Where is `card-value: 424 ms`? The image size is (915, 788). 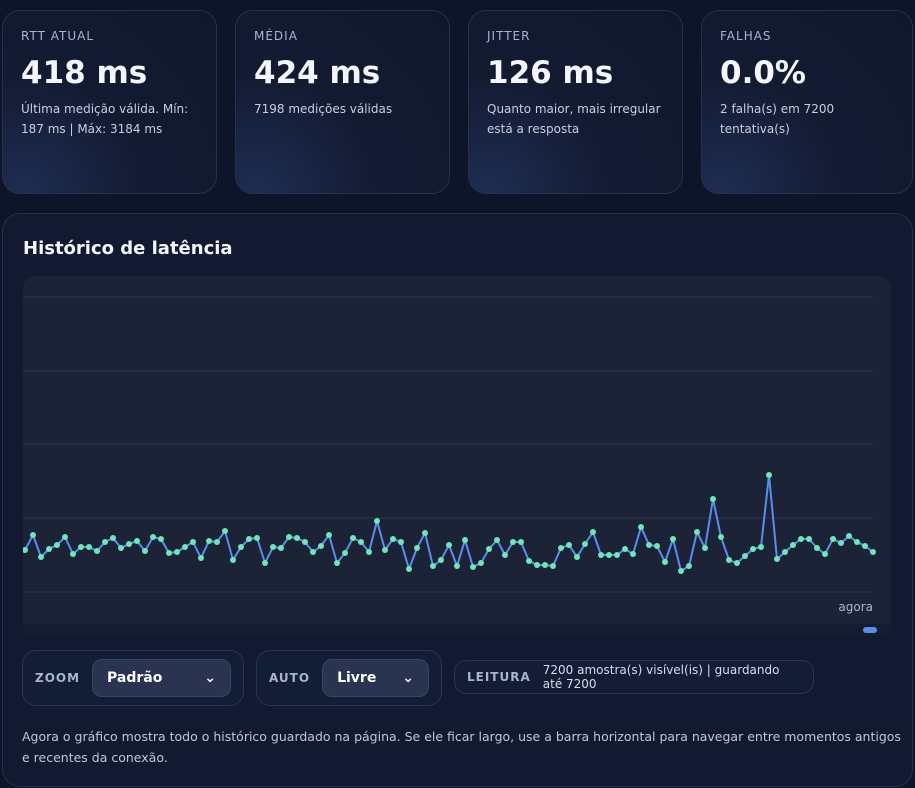
card-value: 424 ms is located at coordinates (317, 73).